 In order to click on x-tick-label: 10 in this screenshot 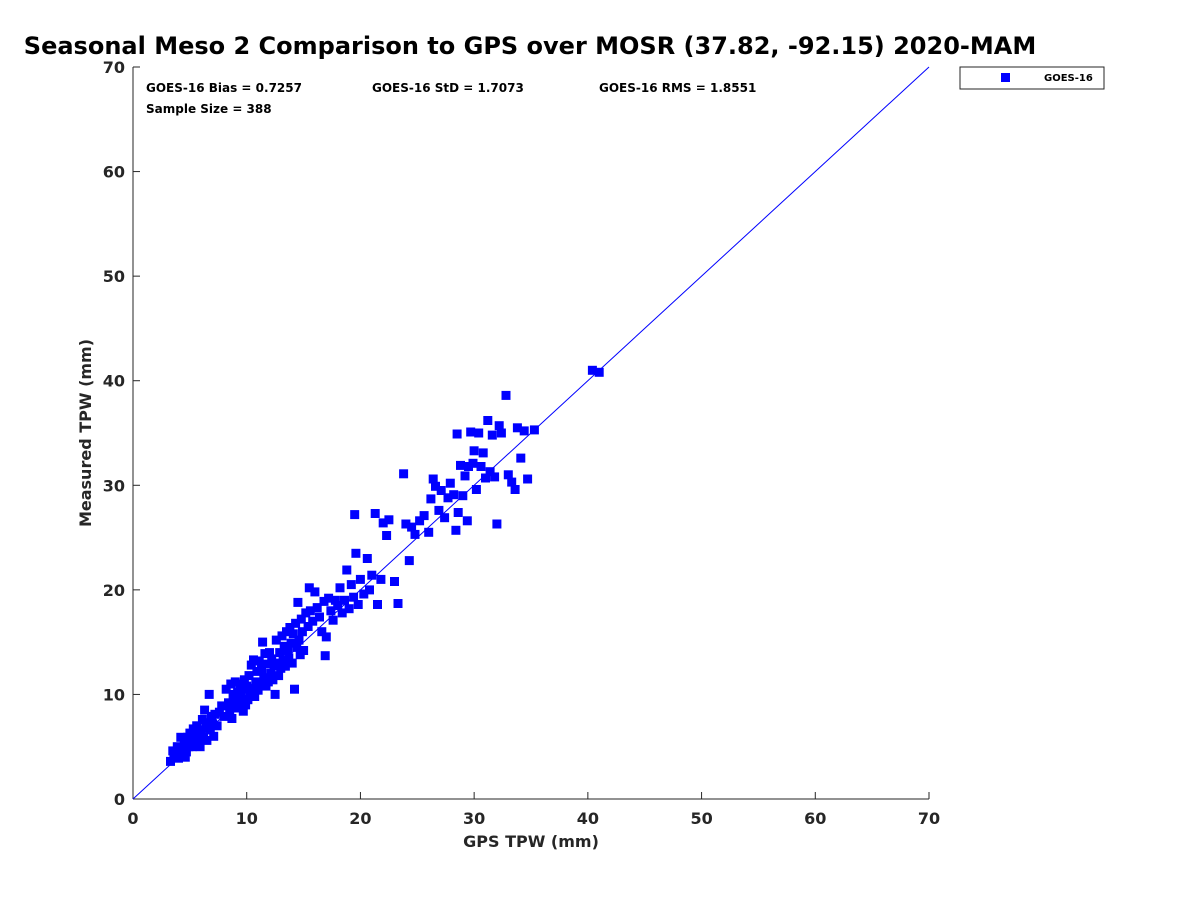, I will do `click(247, 818)`.